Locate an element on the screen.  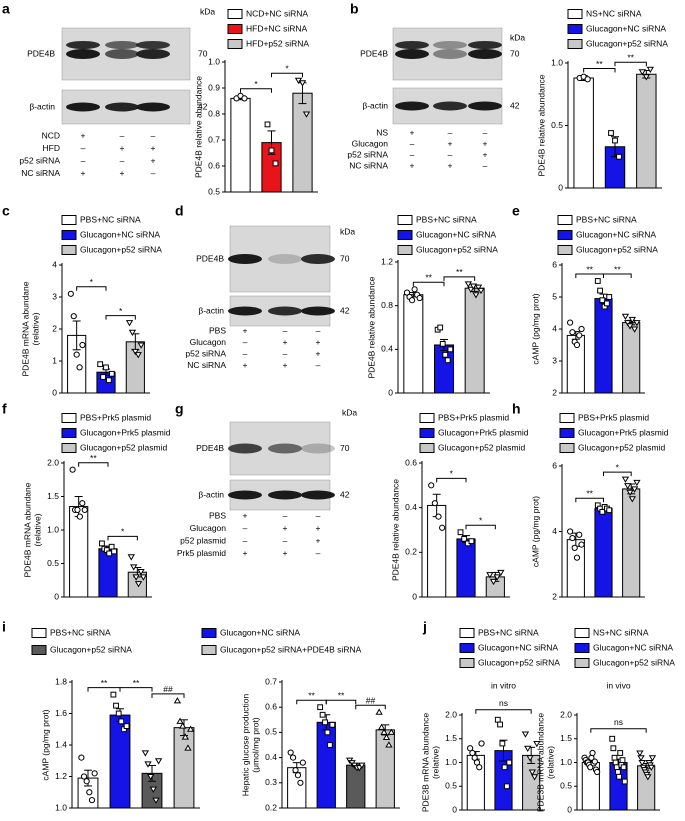
condition-name: PBS is located at coordinates (217, 515).